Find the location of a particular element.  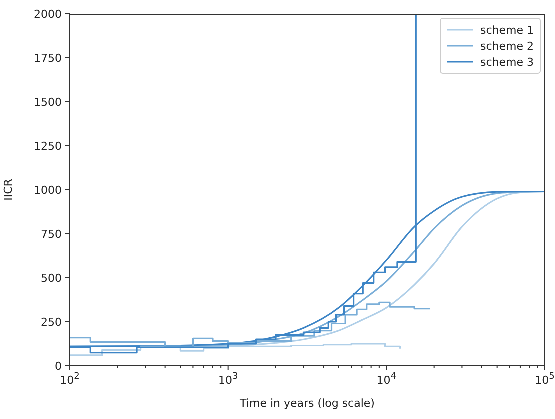

y-tick-label: 1000 is located at coordinates (48, 190).